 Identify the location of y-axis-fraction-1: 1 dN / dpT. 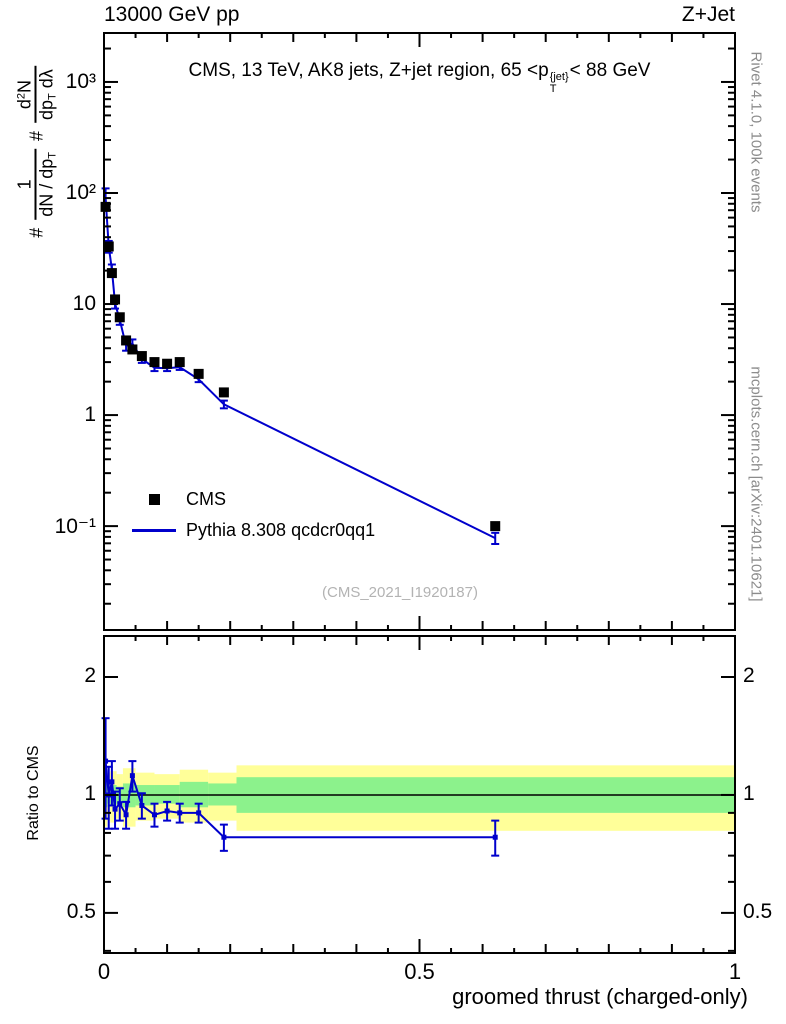
(37, 184).